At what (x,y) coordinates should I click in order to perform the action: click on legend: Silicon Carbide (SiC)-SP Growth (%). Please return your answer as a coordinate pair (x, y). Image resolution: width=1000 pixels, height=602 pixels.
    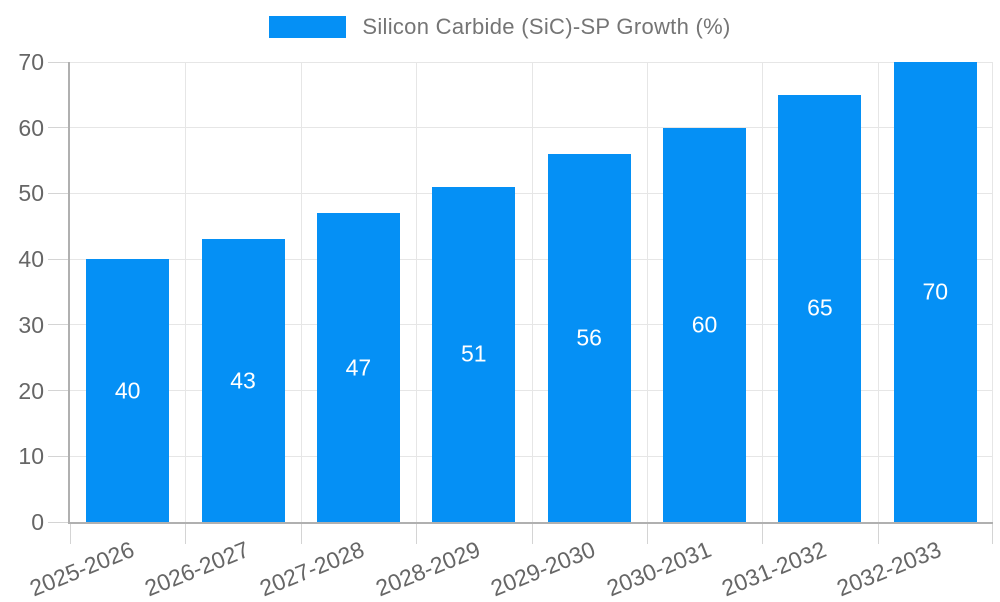
    Looking at the image, I should click on (500, 27).